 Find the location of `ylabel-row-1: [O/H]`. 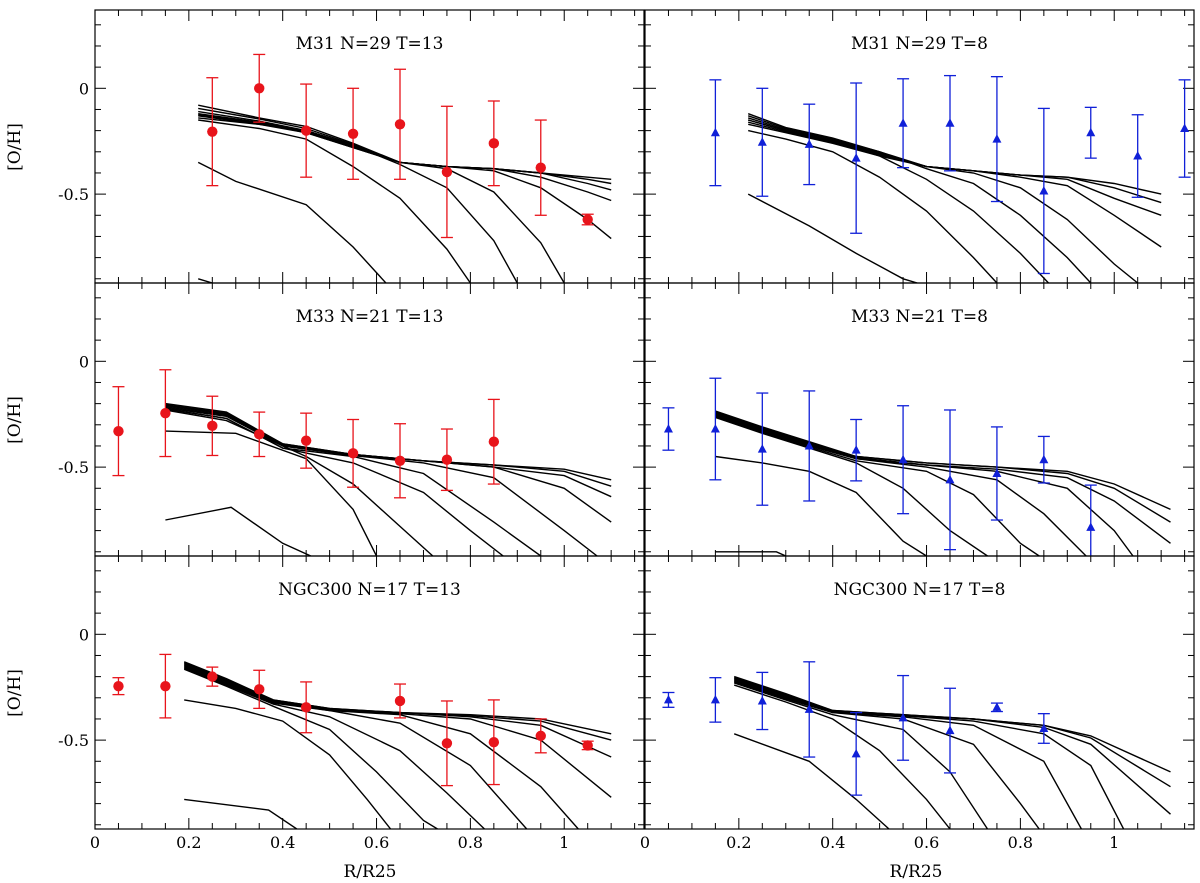

ylabel-row-1: [O/H] is located at coordinates (15, 147).